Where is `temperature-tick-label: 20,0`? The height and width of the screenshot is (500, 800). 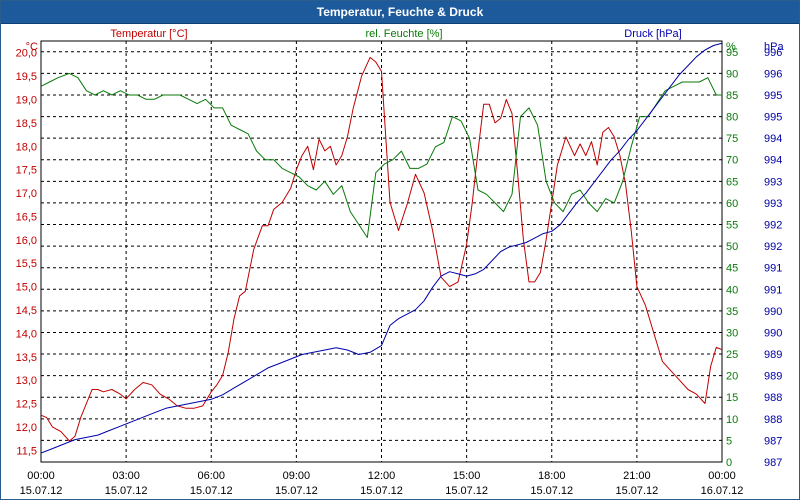
temperature-tick-label: 20,0 is located at coordinates (26, 54).